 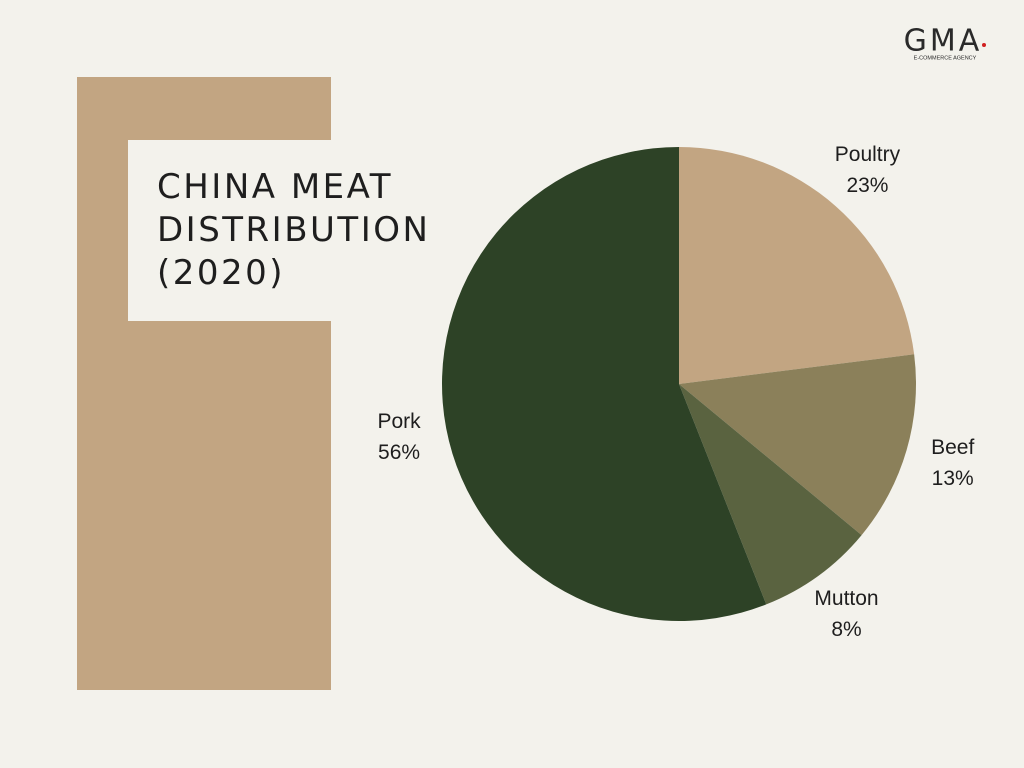 What do you see at coordinates (945, 58) in the screenshot?
I see `logo-tagline: E-COMMERCE AGENCY` at bounding box center [945, 58].